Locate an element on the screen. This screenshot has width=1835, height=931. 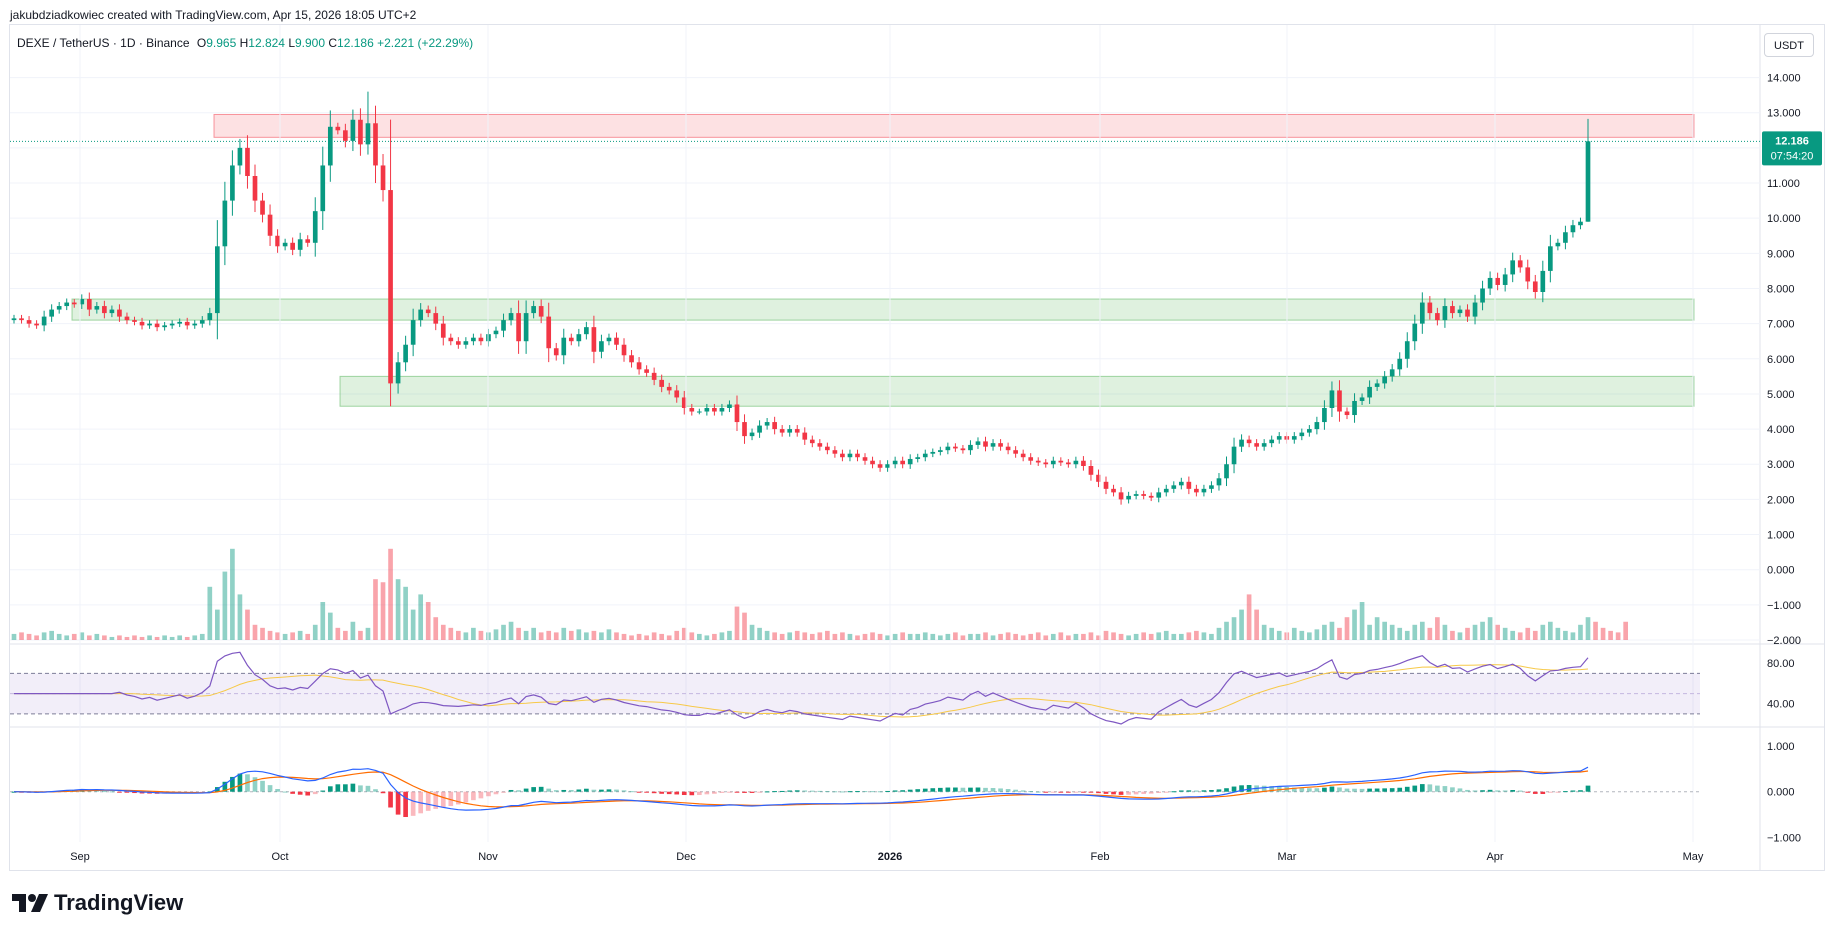
currency-selector: USDT is located at coordinates (1789, 45).